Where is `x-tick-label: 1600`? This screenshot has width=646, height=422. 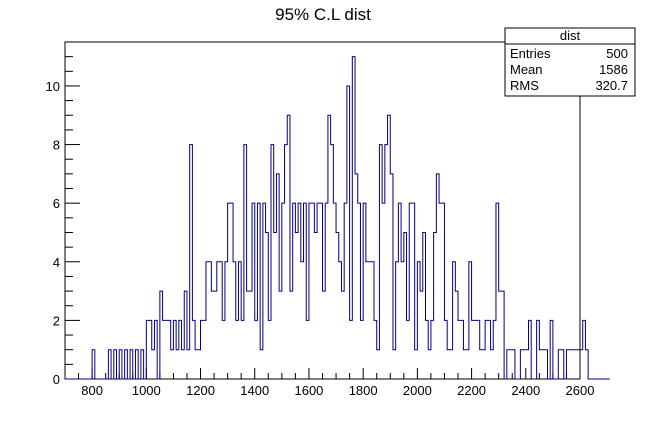 x-tick-label: 1600 is located at coordinates (308, 390).